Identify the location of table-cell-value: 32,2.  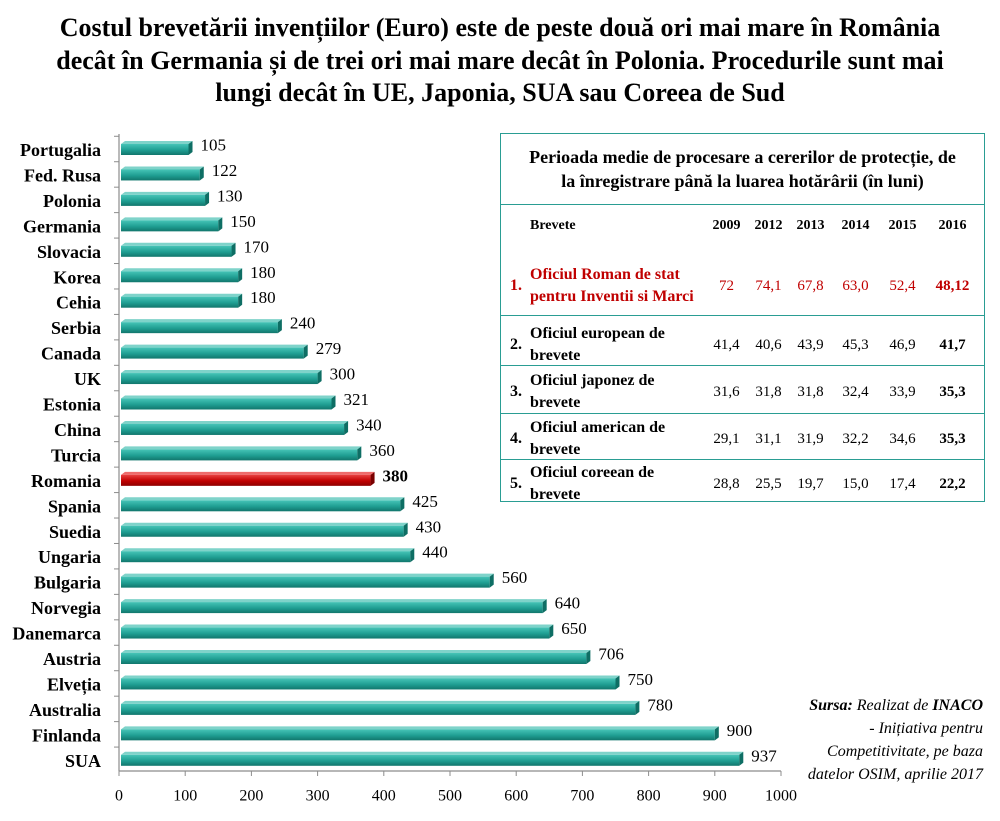
(855, 438).